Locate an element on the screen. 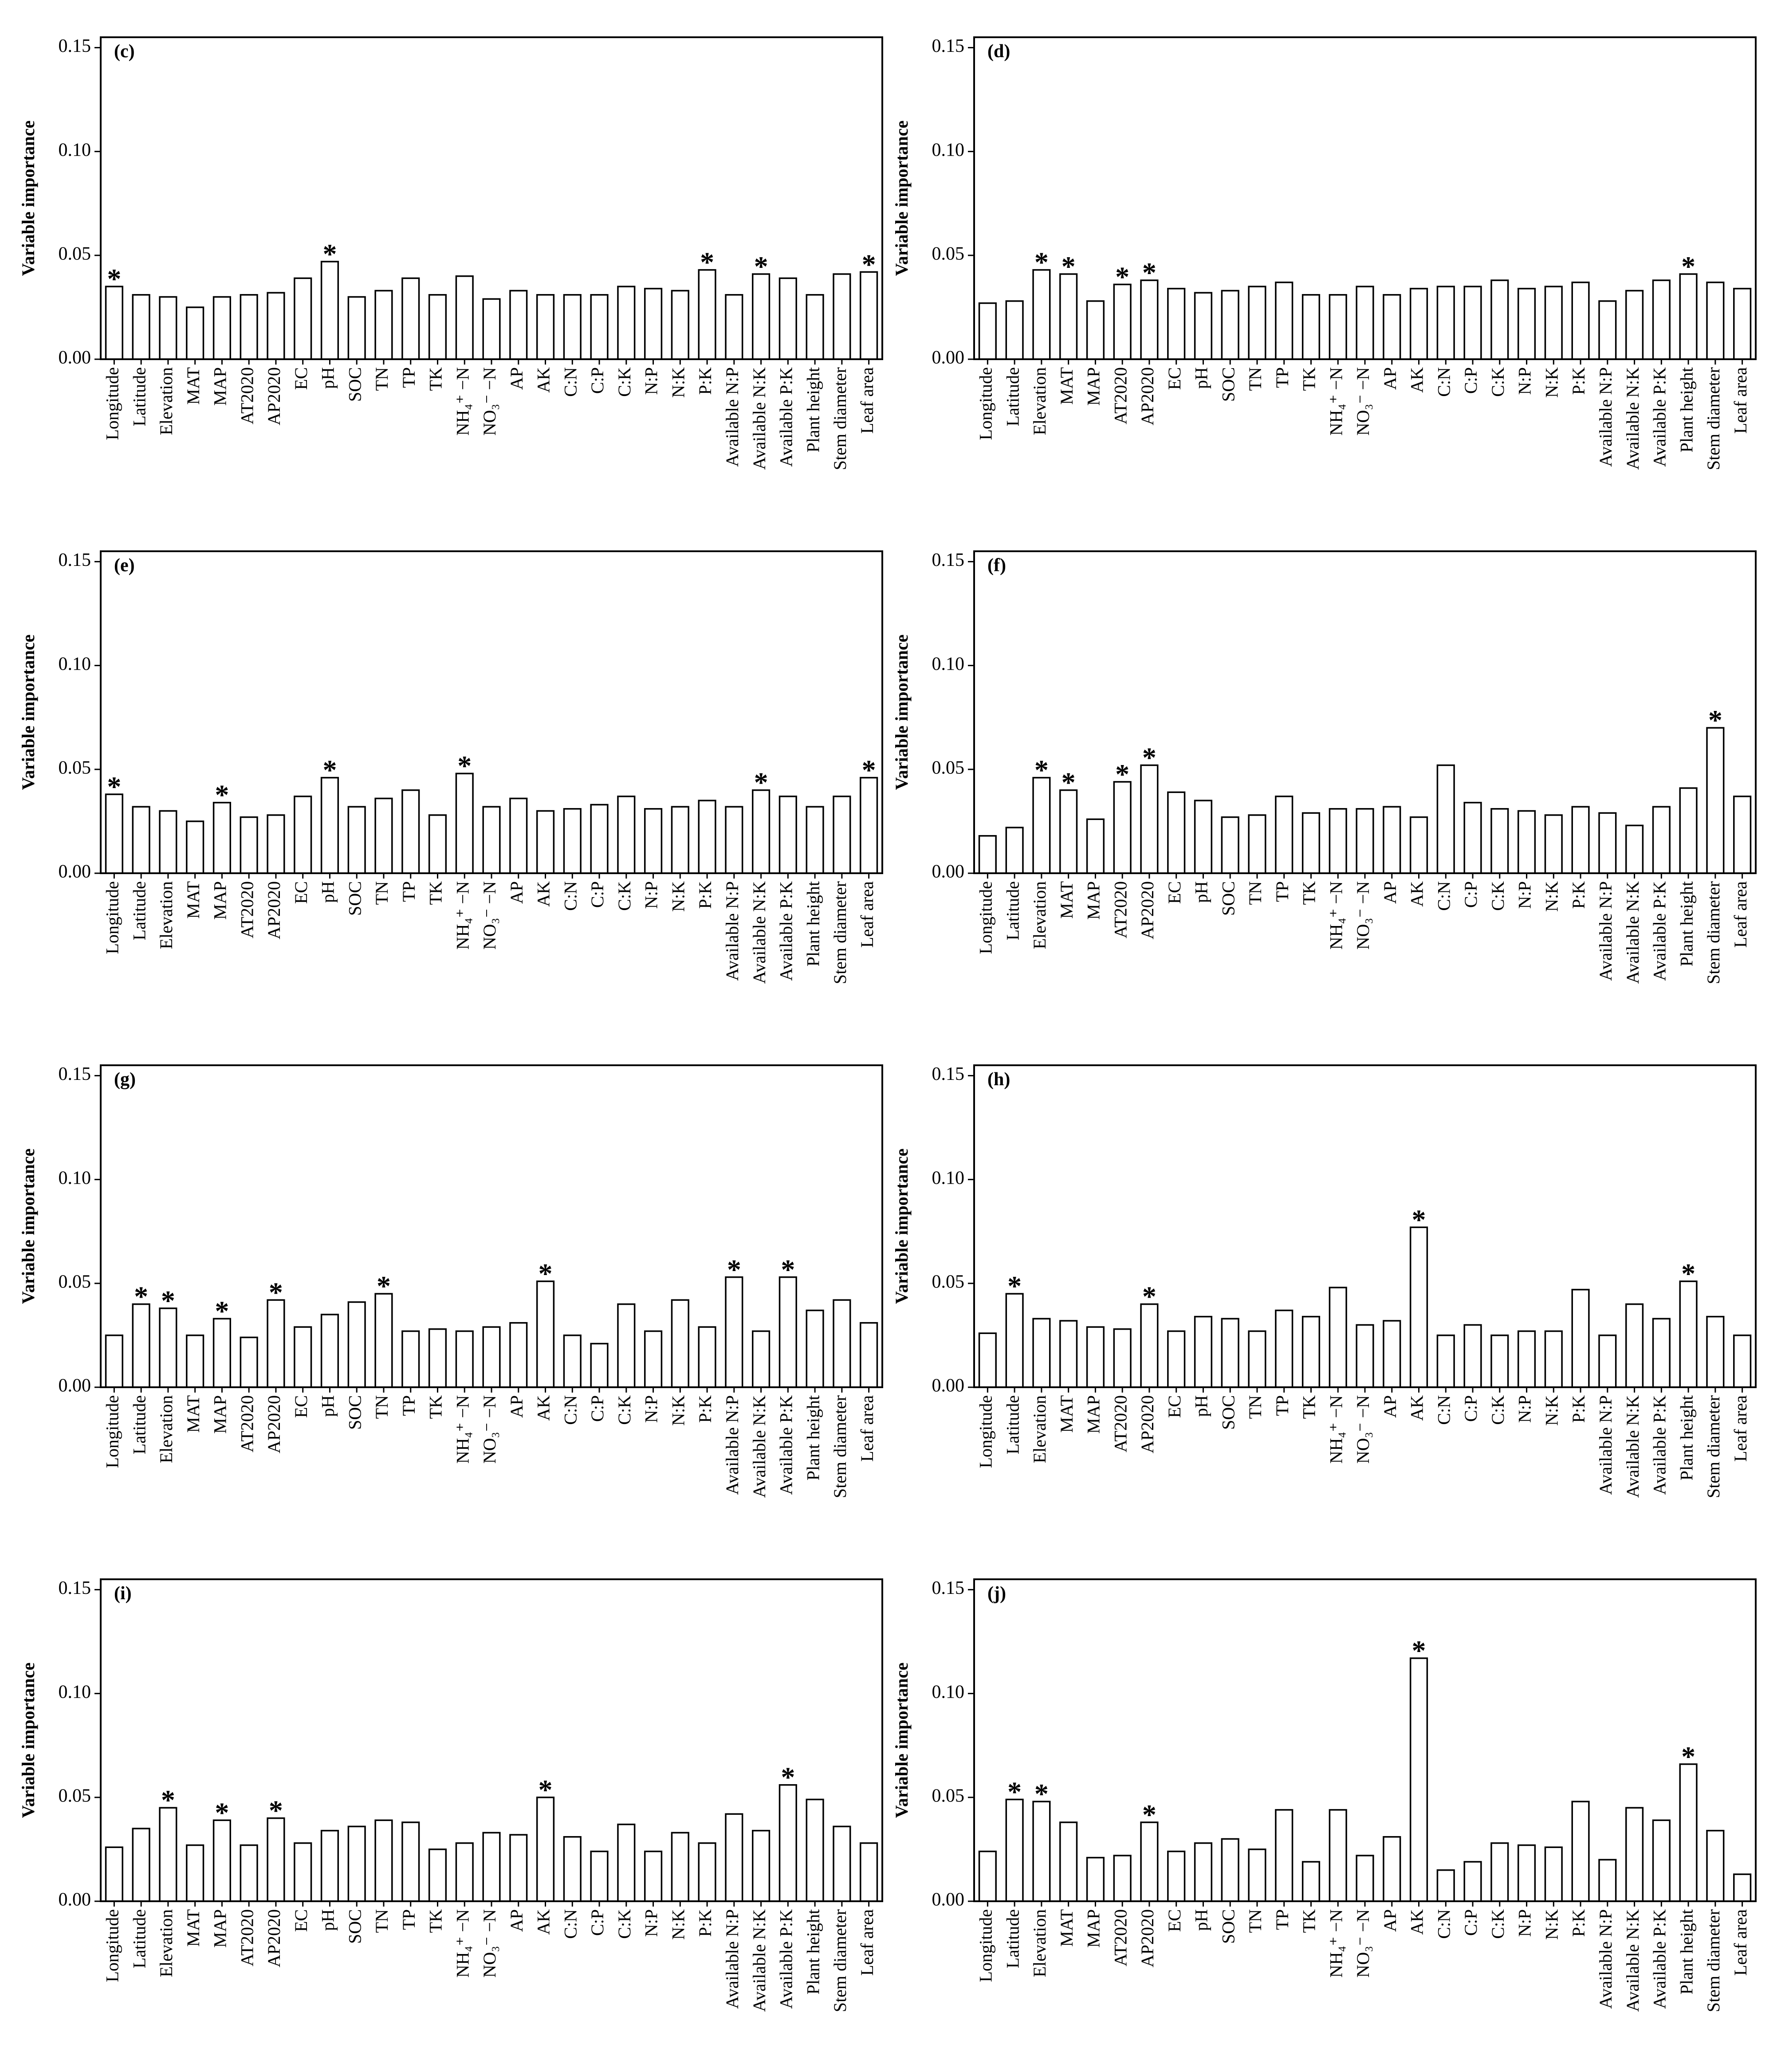 This screenshot has height=2072, width=1785. x-tick-label: MAT is located at coordinates (1067, 1927).